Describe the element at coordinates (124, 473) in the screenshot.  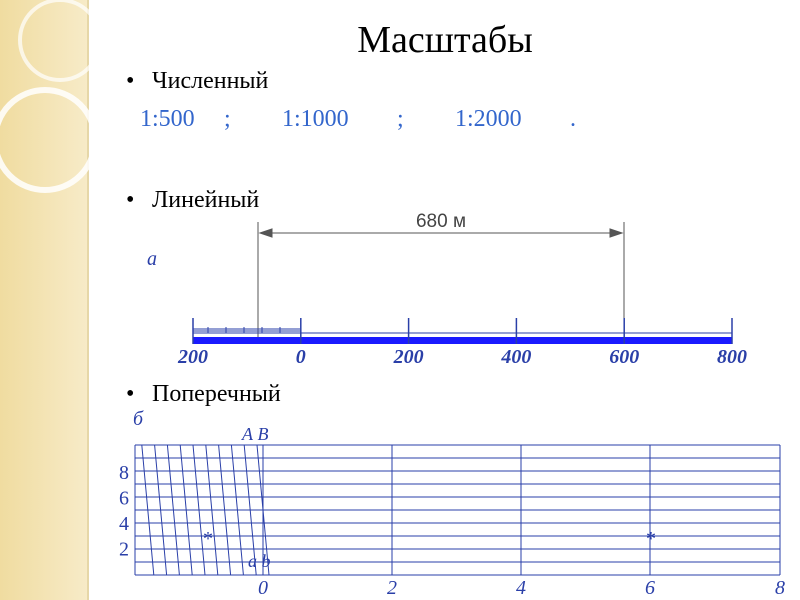
I see `left-label: 8` at that location.